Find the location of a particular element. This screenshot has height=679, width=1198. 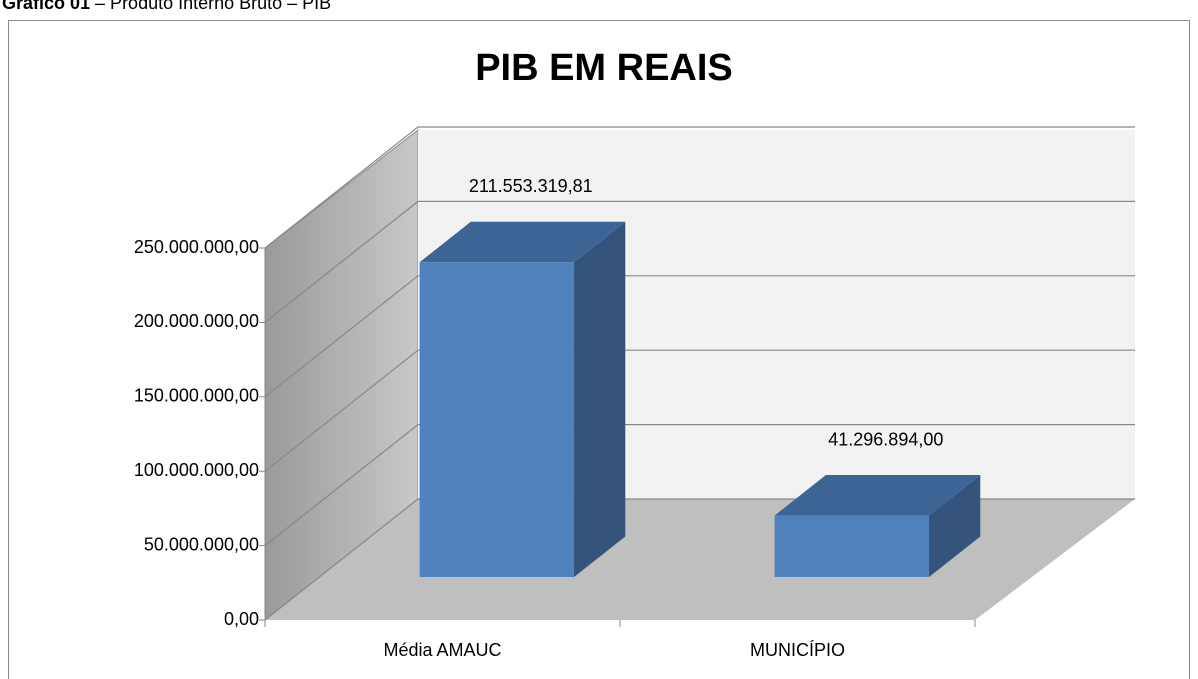

value-label: 211.553.319,81 is located at coordinates (531, 186).